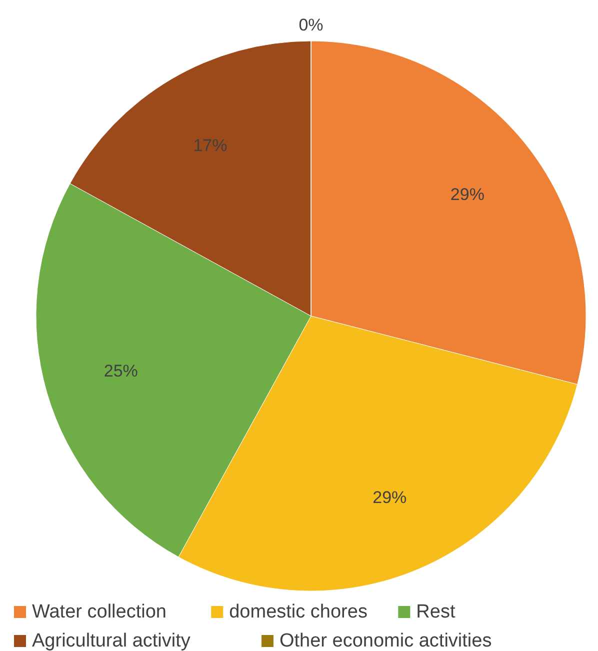 Image resolution: width=598 pixels, height=651 pixels. Describe the element at coordinates (210, 146) in the screenshot. I see `data-label: 17%` at that location.